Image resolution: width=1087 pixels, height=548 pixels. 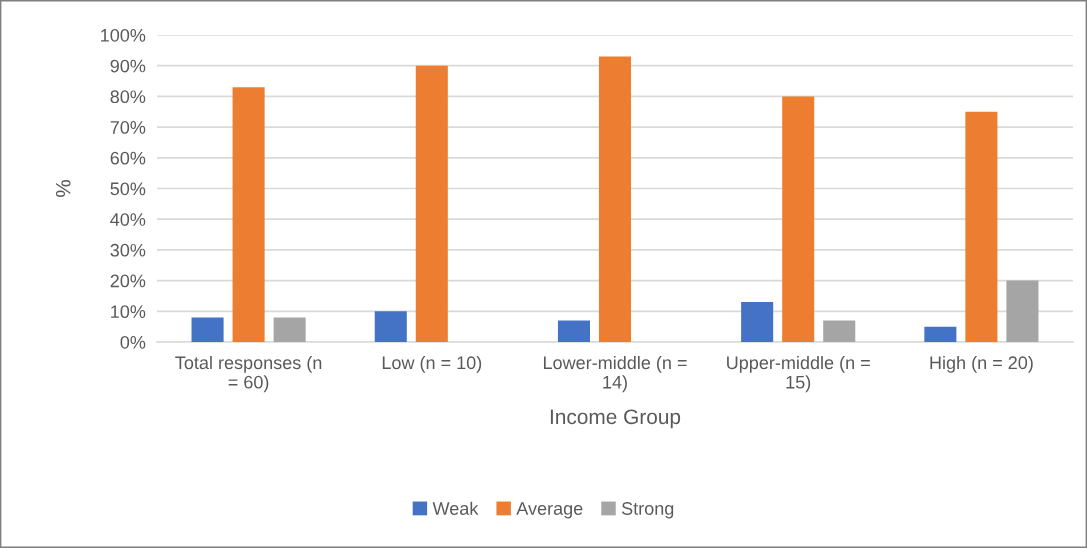 I want to click on legend-label: Average, so click(x=549, y=510).